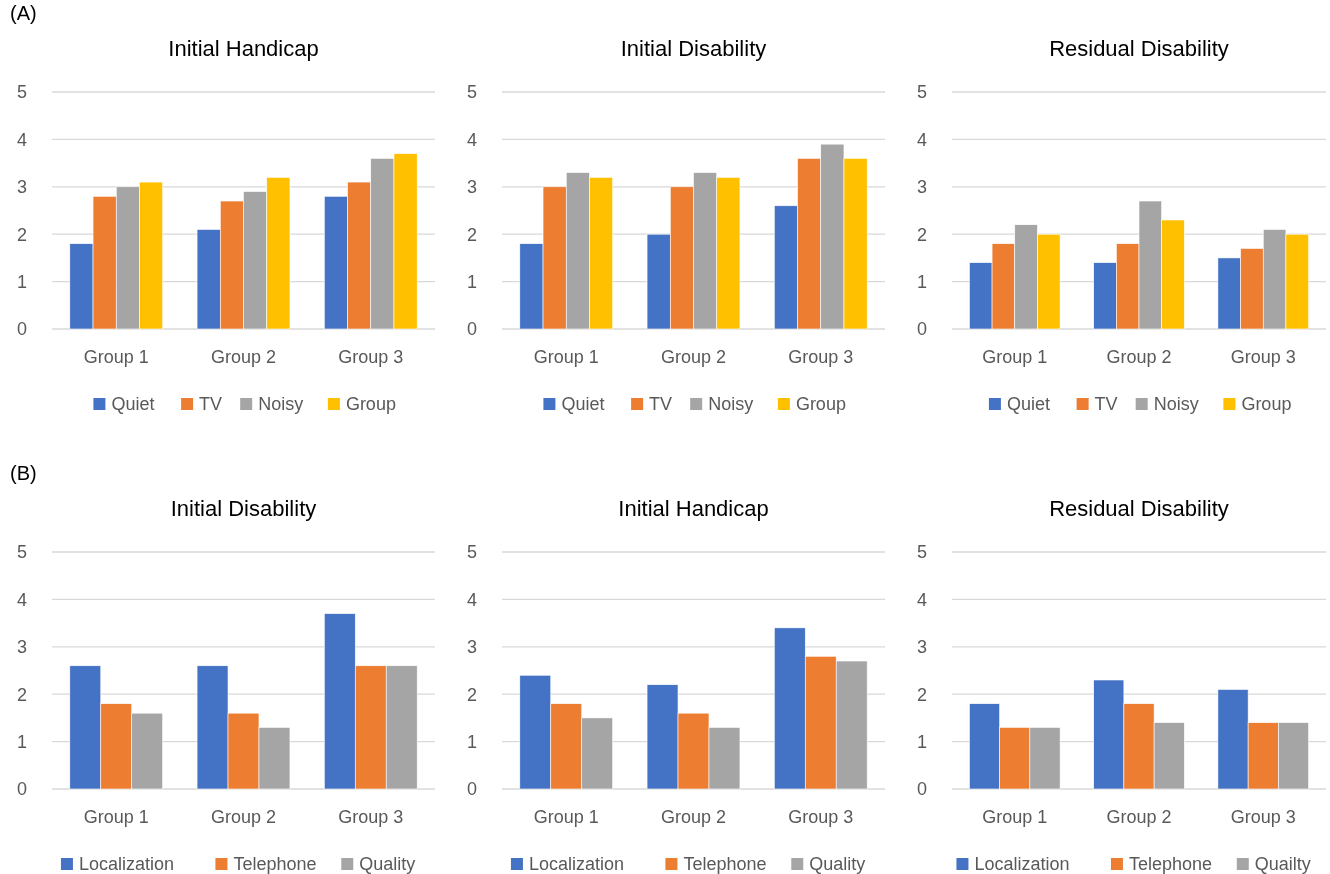  Describe the element at coordinates (1282, 864) in the screenshot. I see `legend-label: Quailty` at that location.